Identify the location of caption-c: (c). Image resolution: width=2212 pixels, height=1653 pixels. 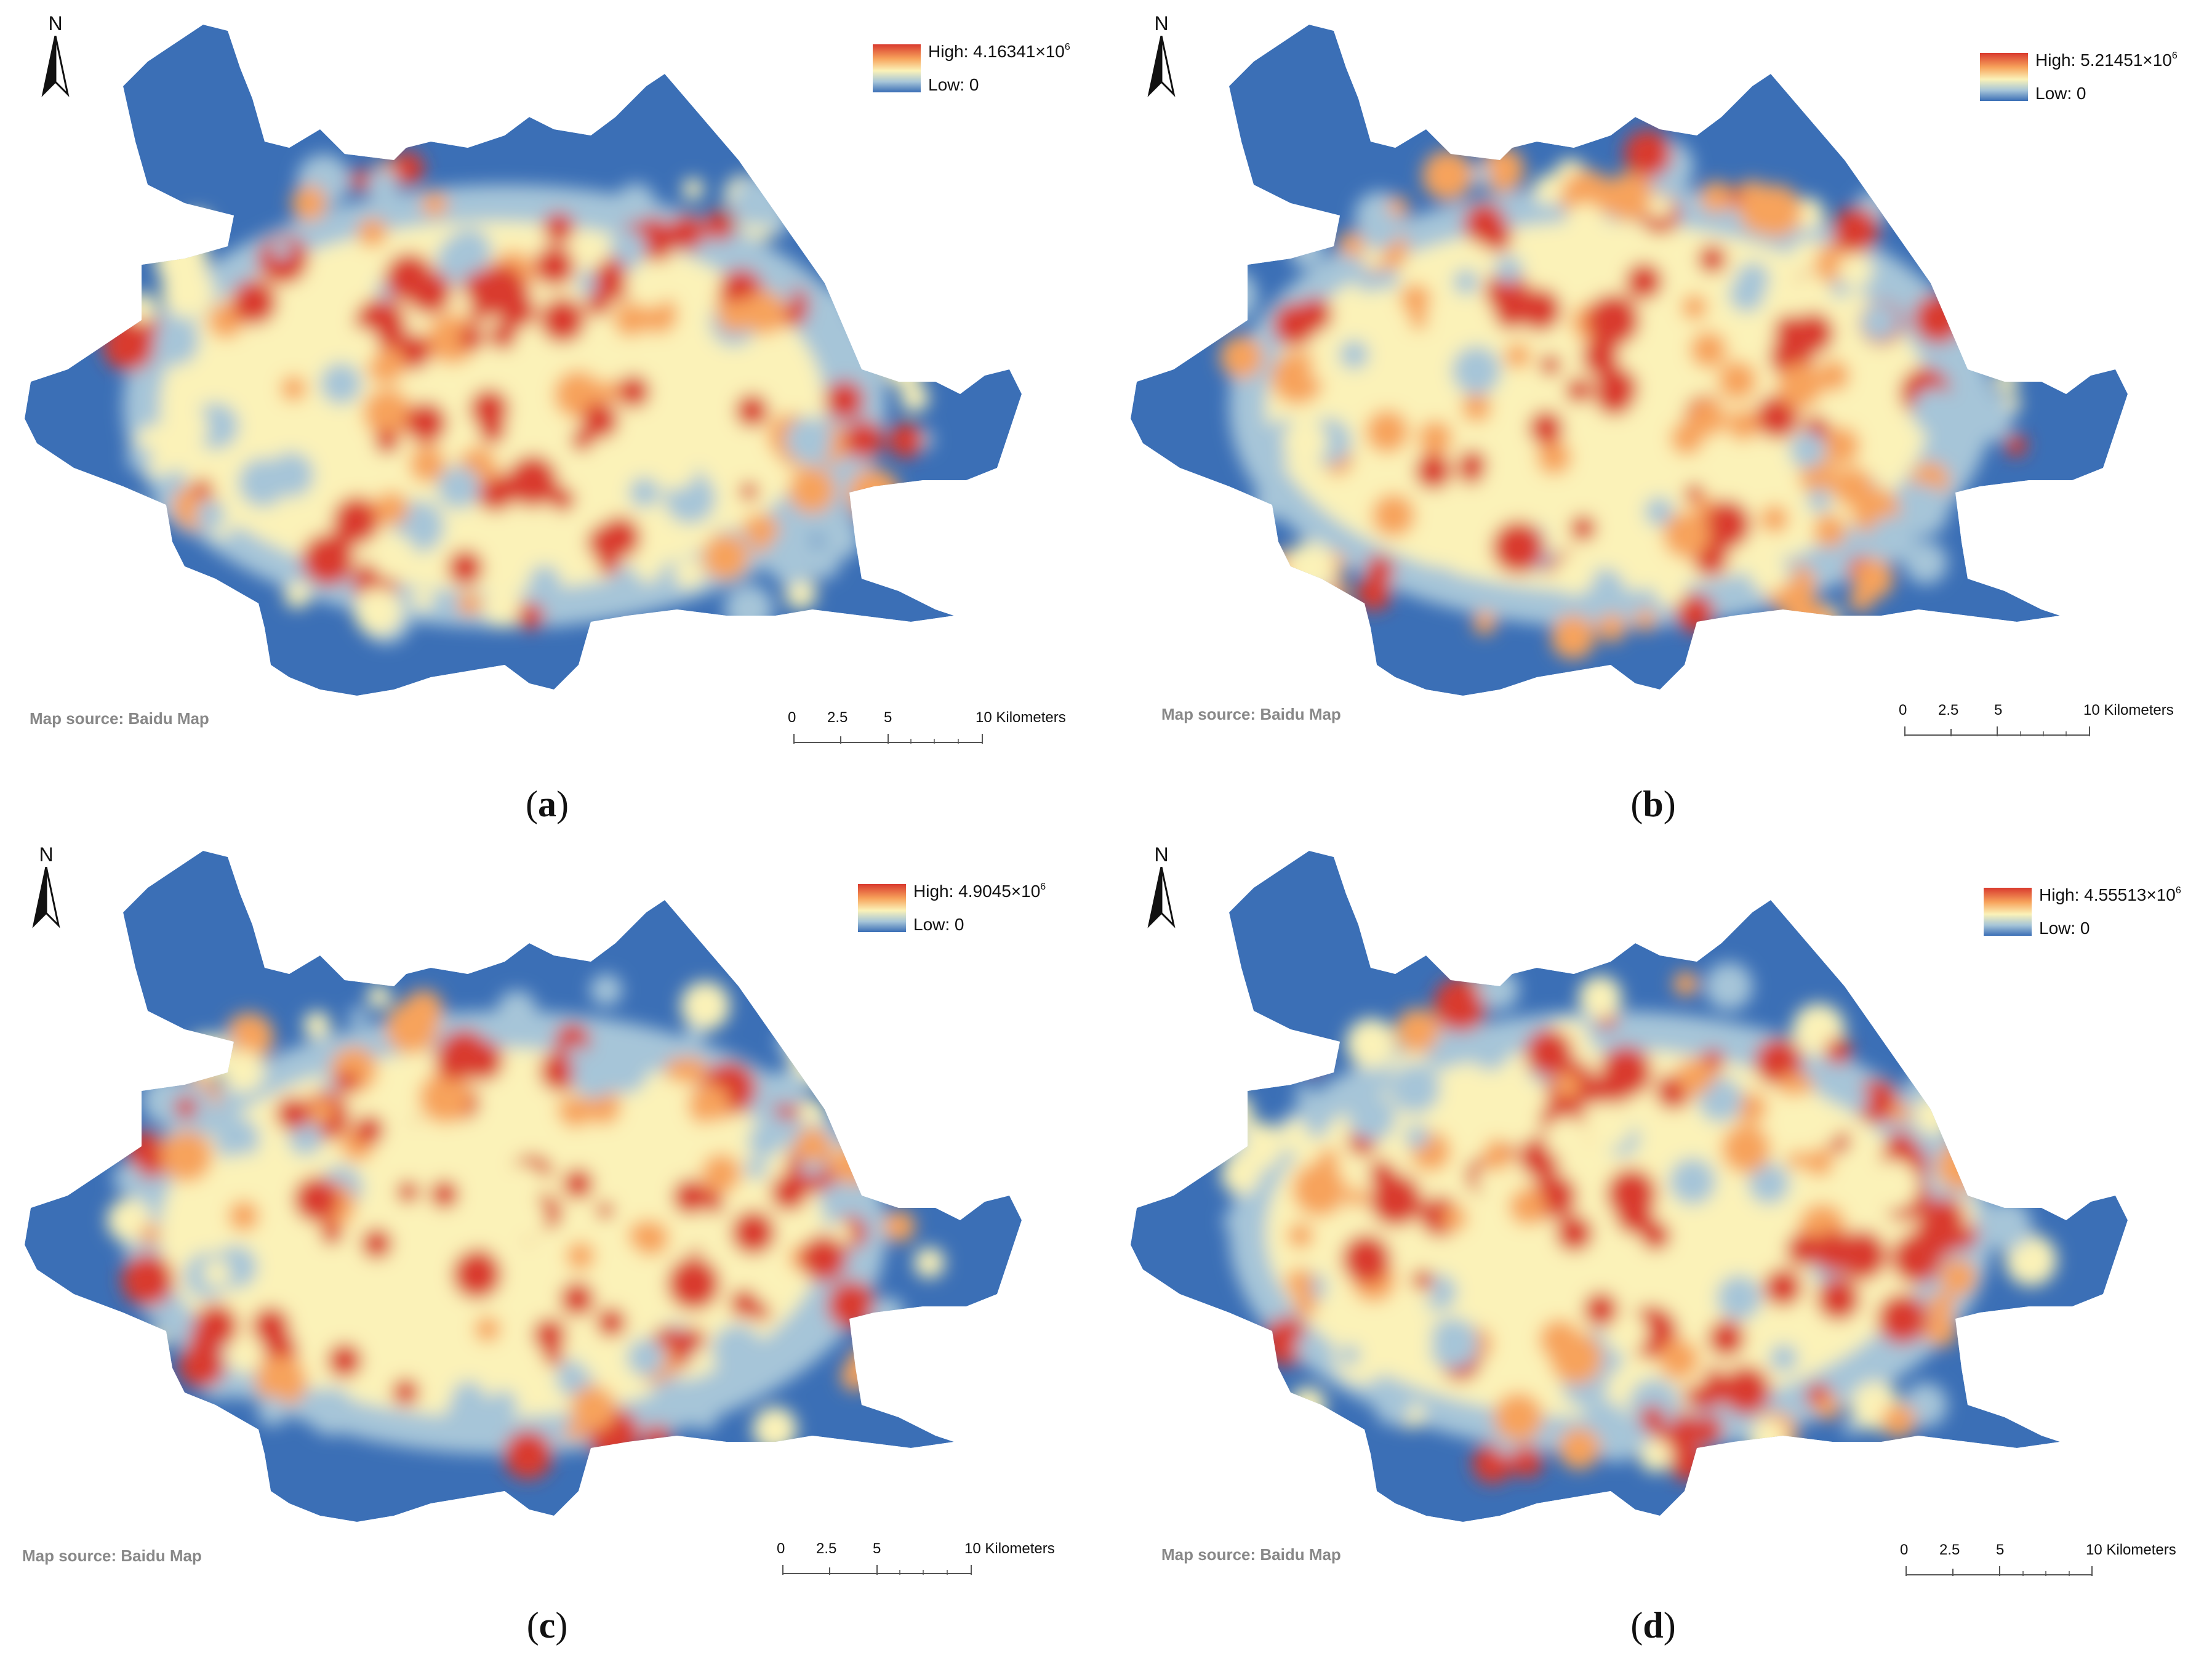
(547, 1625).